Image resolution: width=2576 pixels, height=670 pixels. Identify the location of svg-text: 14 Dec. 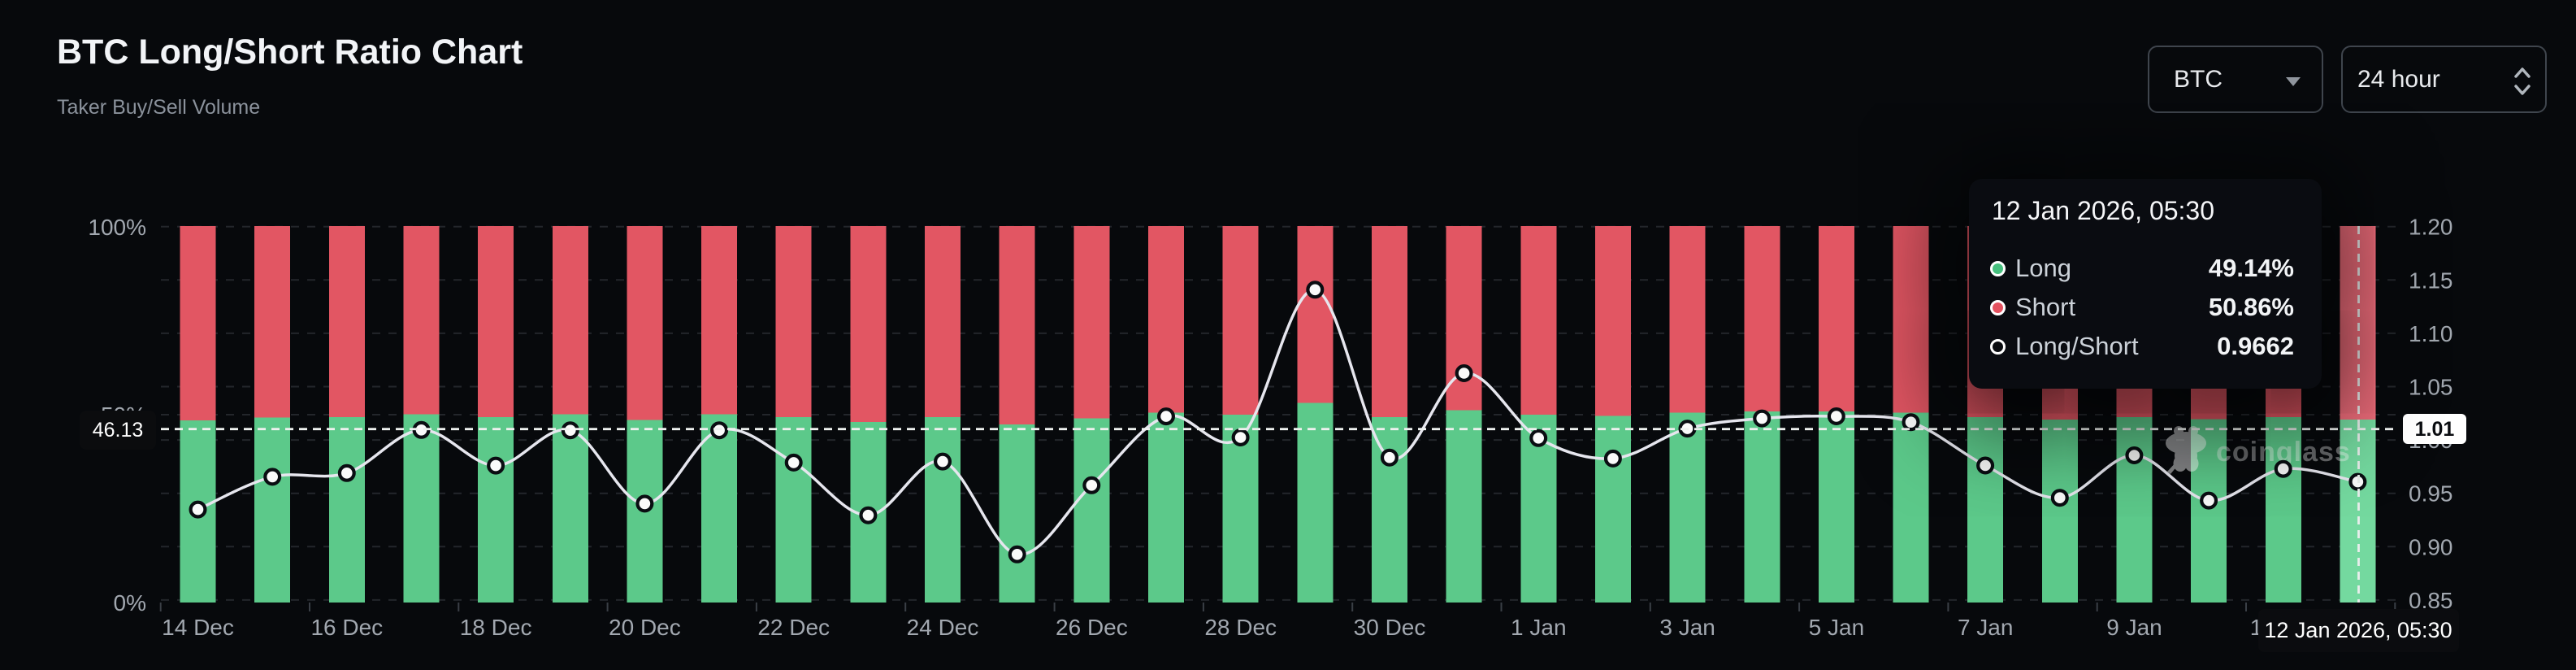
(198, 627).